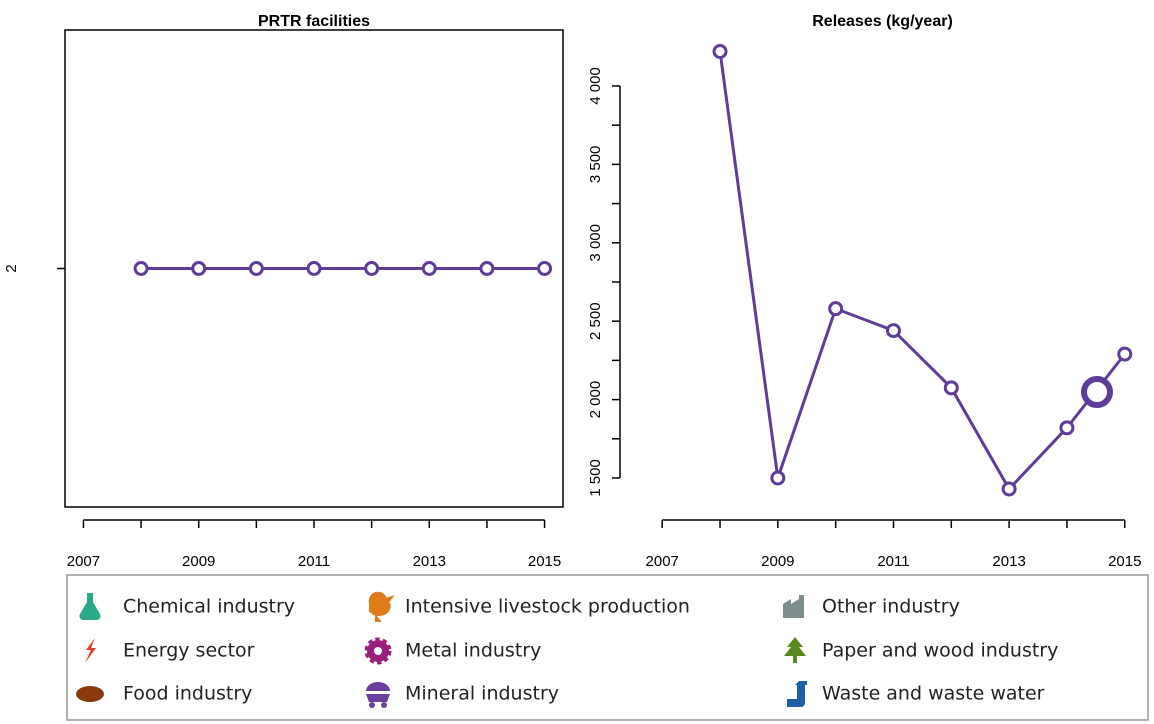  Describe the element at coordinates (882, 21) in the screenshot. I see `chart-title: Releases (kg/year)` at that location.